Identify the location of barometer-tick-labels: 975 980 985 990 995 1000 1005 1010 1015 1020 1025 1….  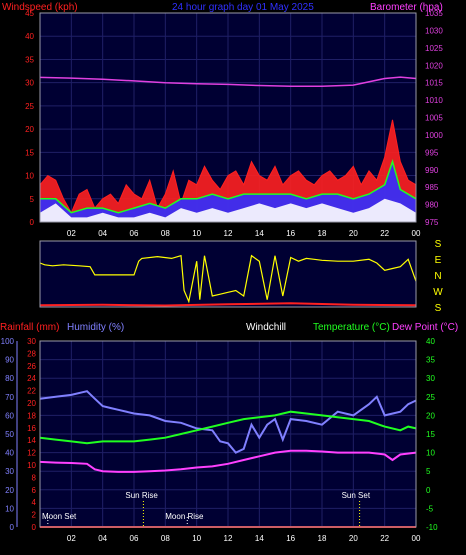
(434, 118).